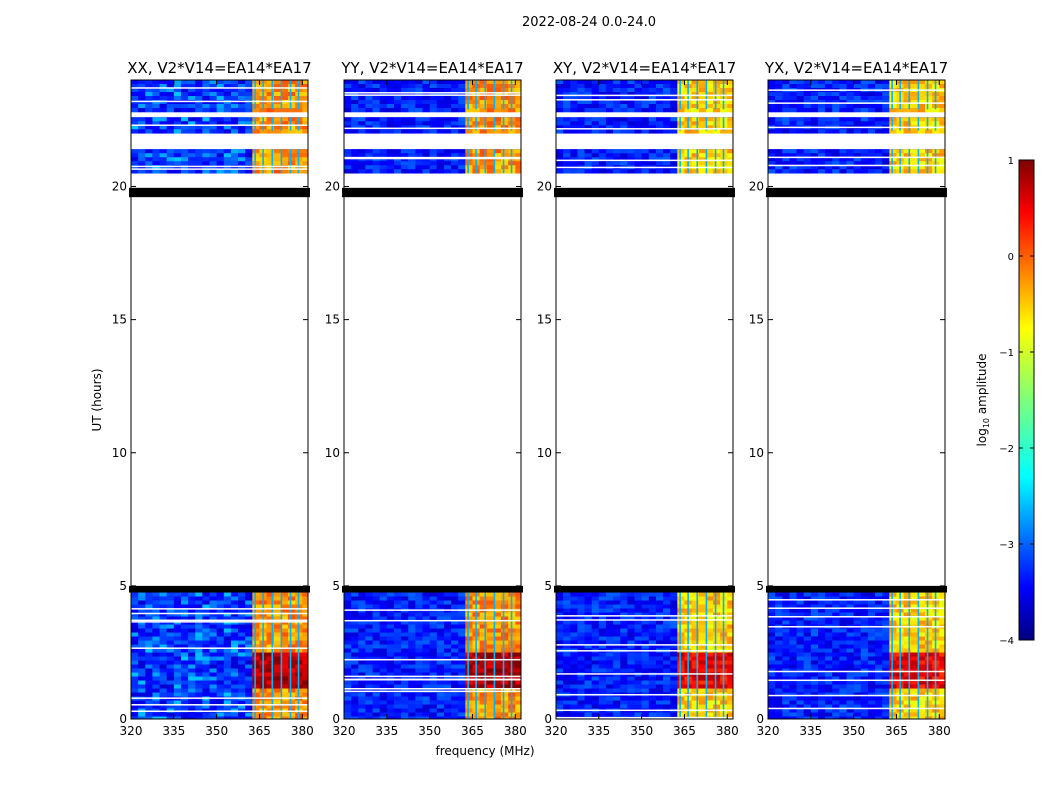 The image size is (1050, 800). What do you see at coordinates (644, 399) in the screenshot?
I see `panel-frame` at bounding box center [644, 399].